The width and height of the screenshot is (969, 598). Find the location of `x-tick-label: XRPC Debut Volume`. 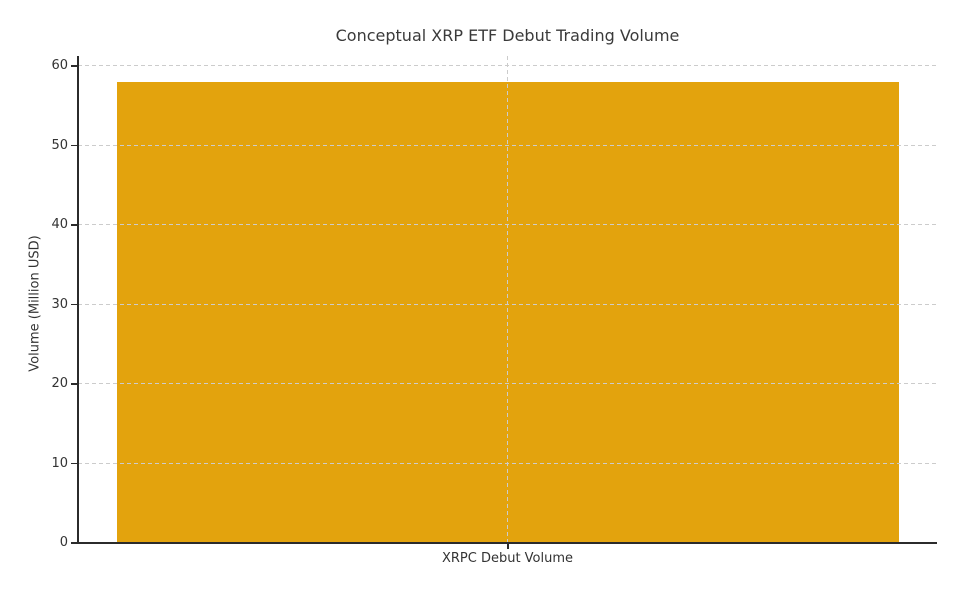

x-tick-label: XRPC Debut Volume is located at coordinates (507, 558).